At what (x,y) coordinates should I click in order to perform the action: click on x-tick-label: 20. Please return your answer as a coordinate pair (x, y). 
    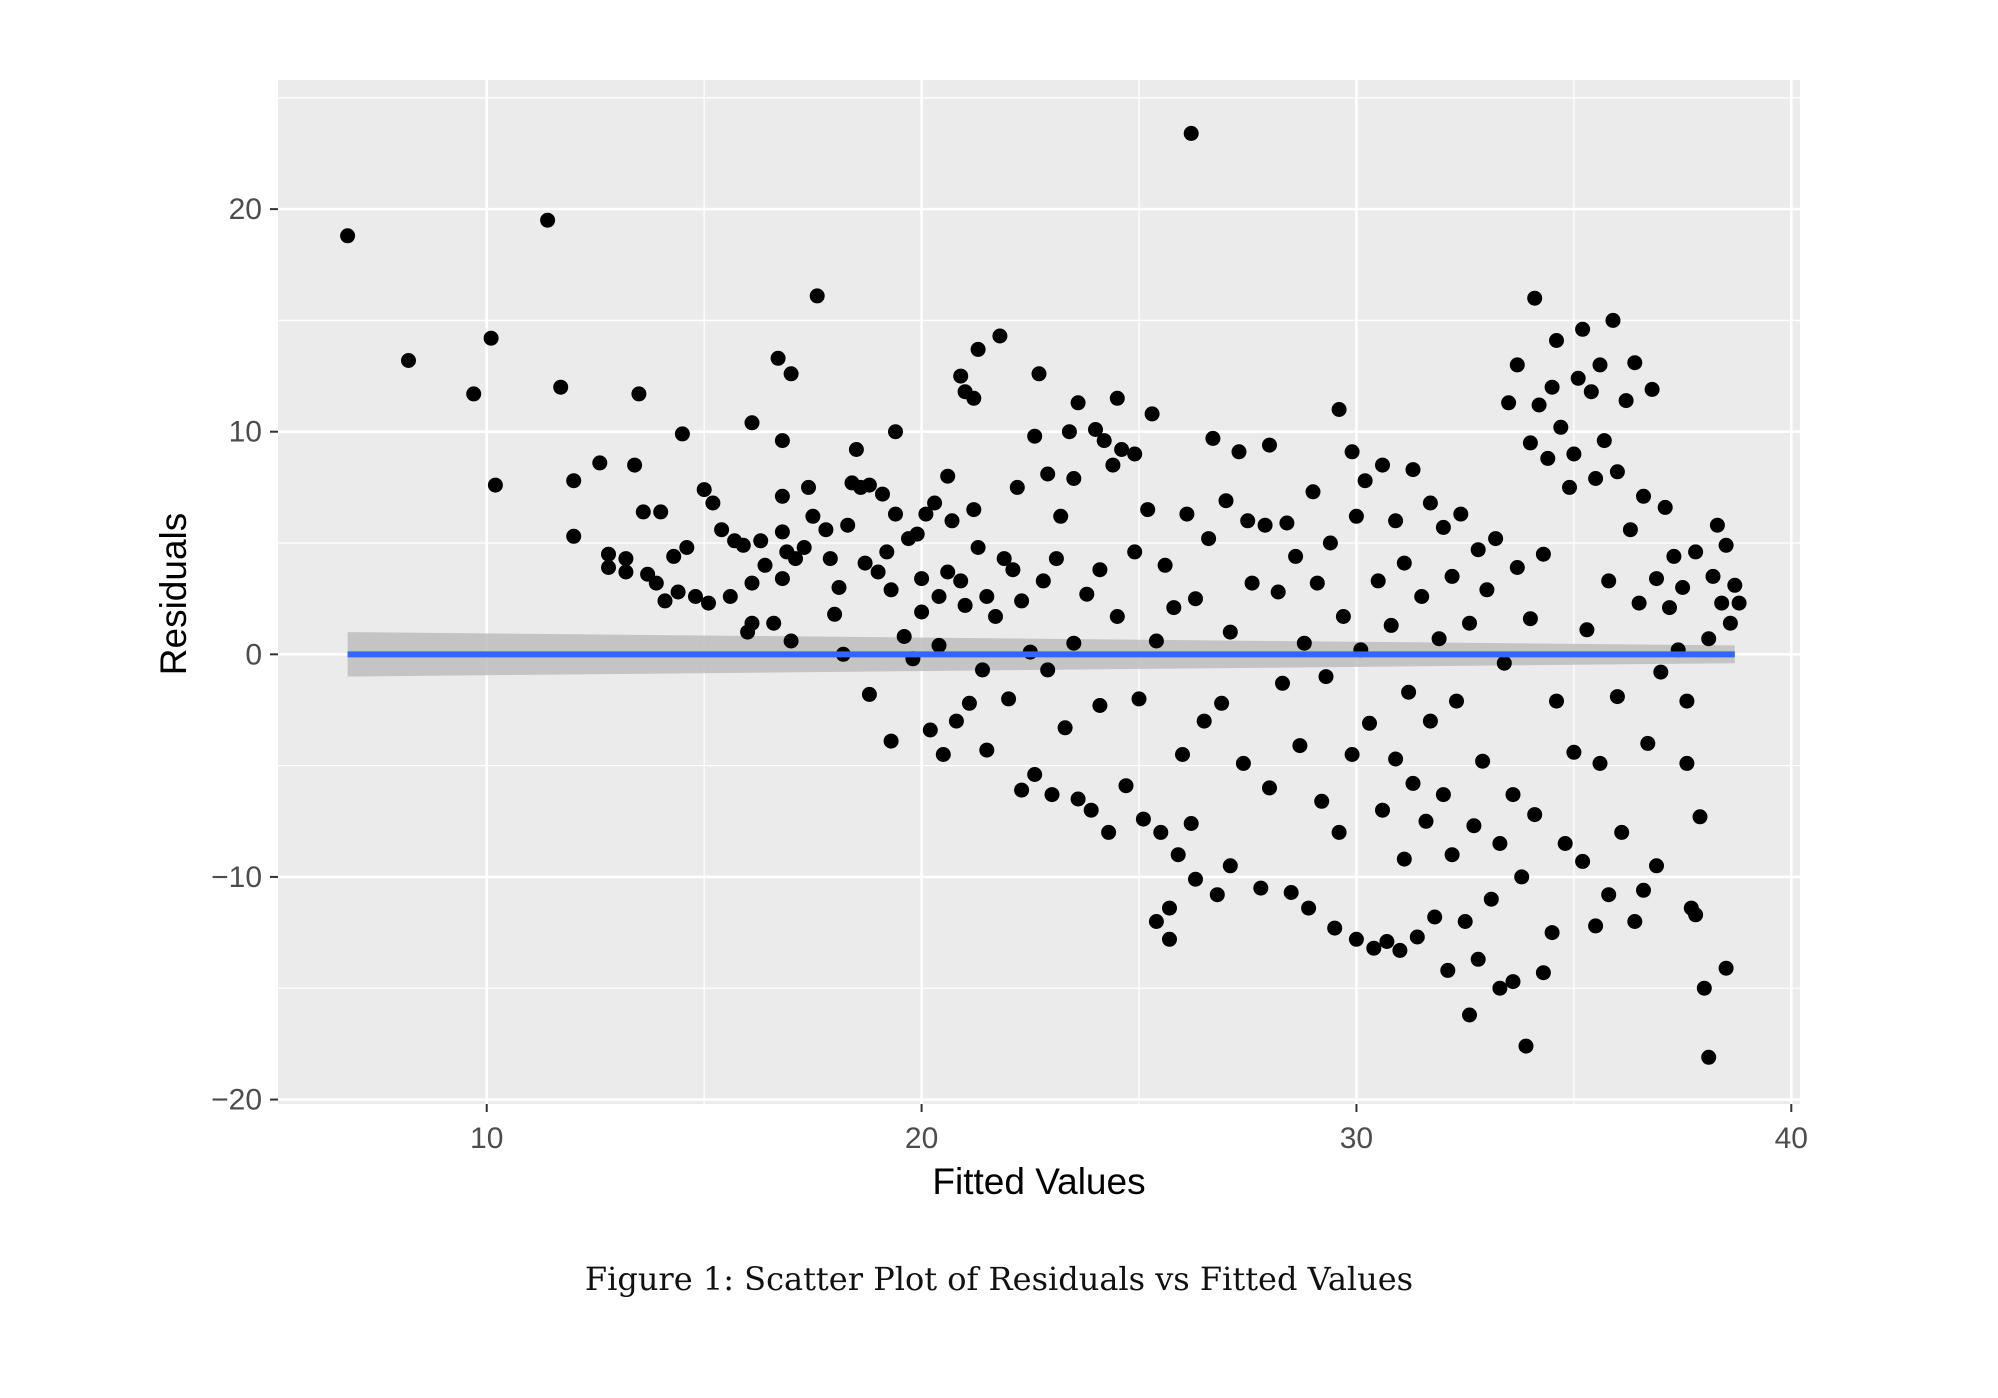
    Looking at the image, I should click on (921, 1138).